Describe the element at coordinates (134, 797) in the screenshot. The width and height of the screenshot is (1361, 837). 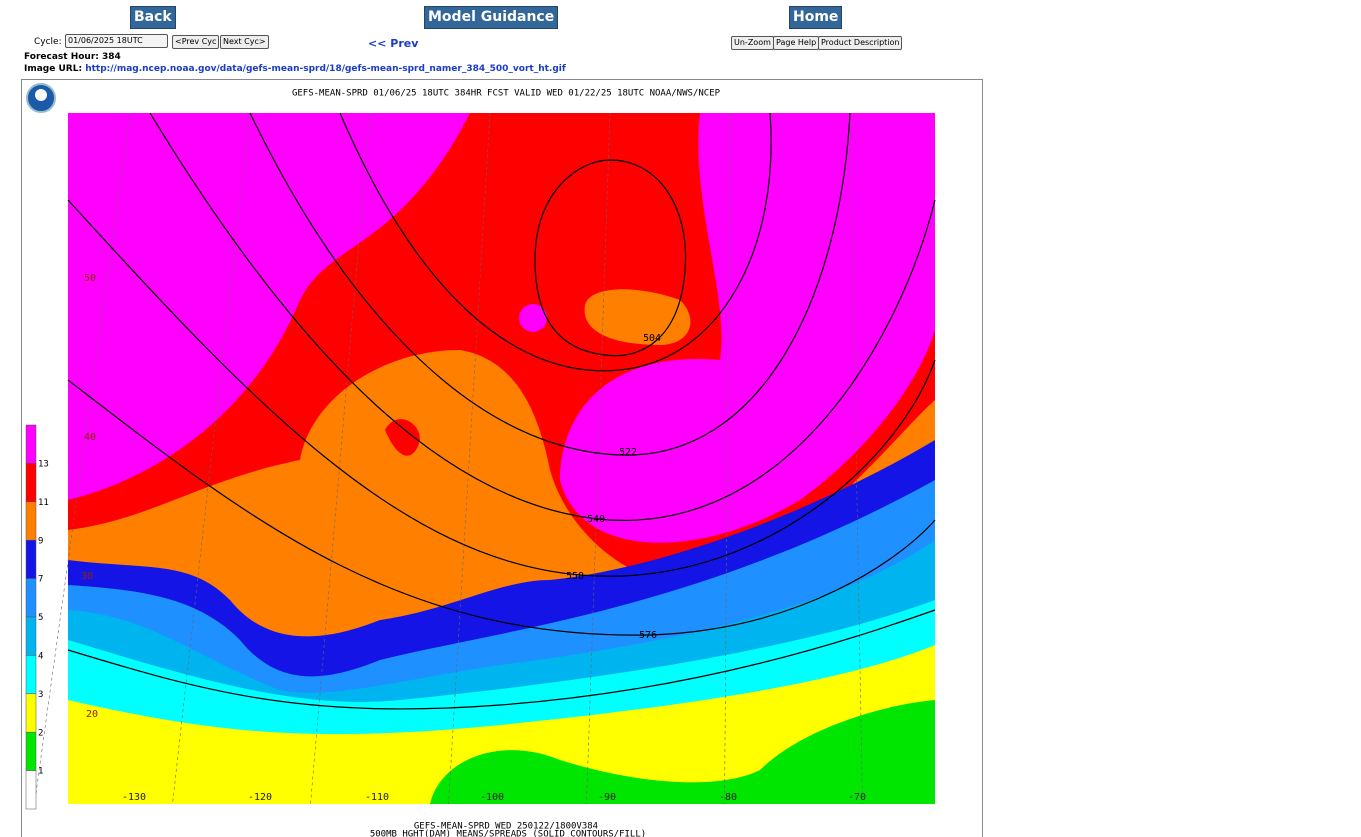
I see `longitude-label: -130` at that location.